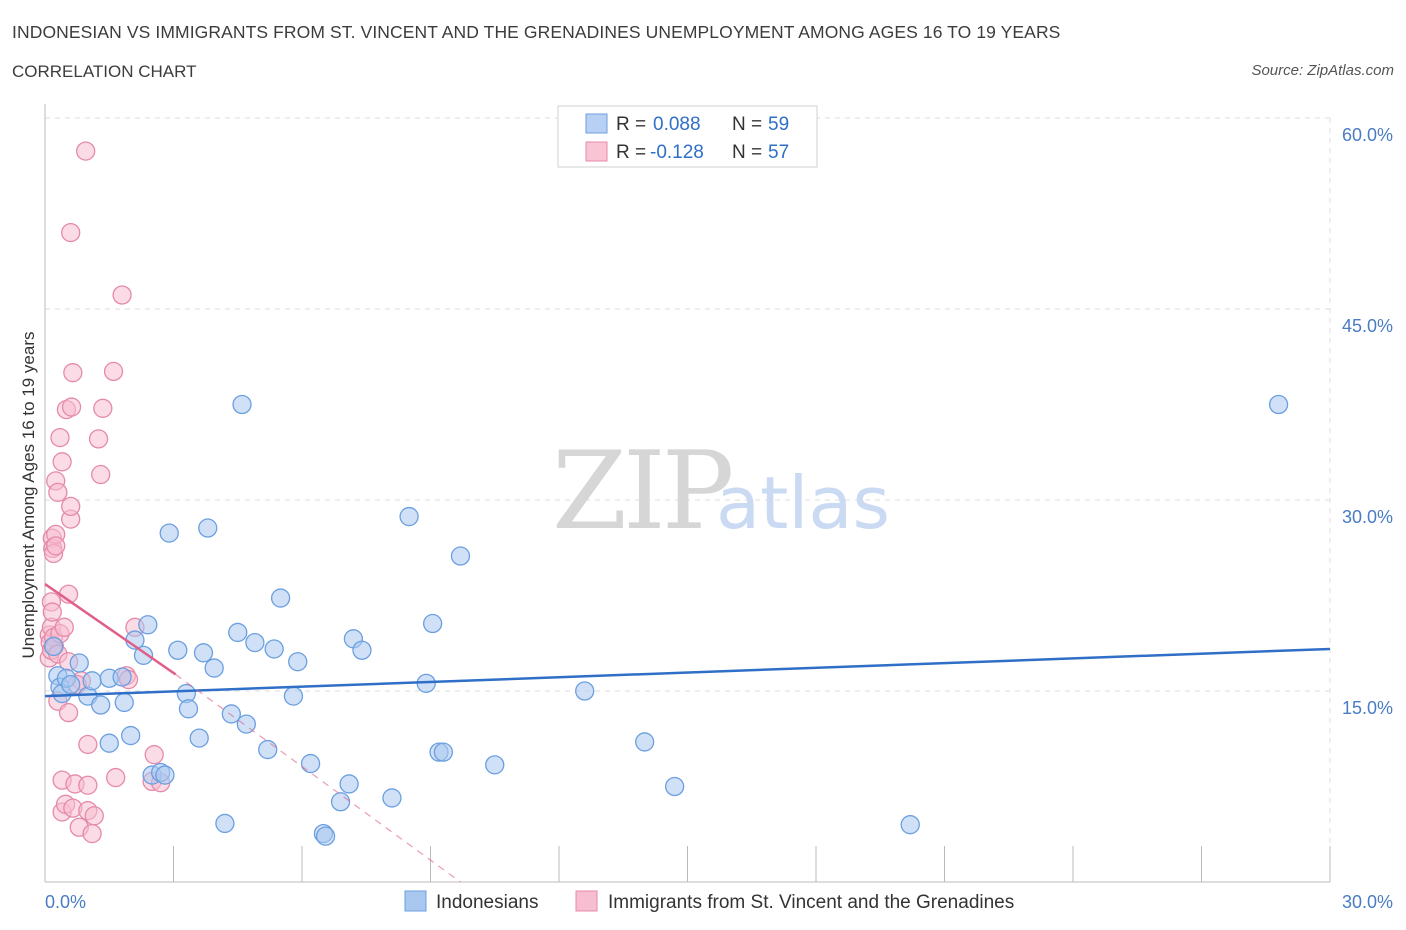 Image resolution: width=1406 pixels, height=930 pixels. I want to click on chart-subtitle: CORRELATION CHART, so click(104, 71).